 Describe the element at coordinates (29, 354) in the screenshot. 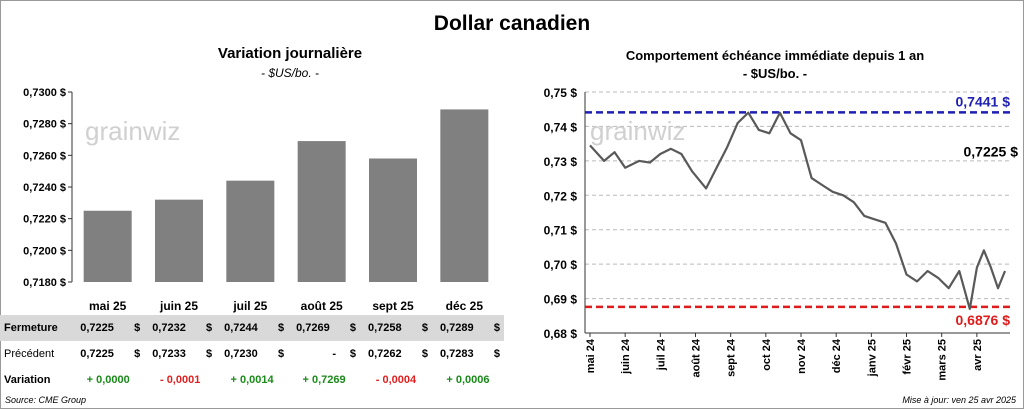

I see `row-label: Précédent` at that location.